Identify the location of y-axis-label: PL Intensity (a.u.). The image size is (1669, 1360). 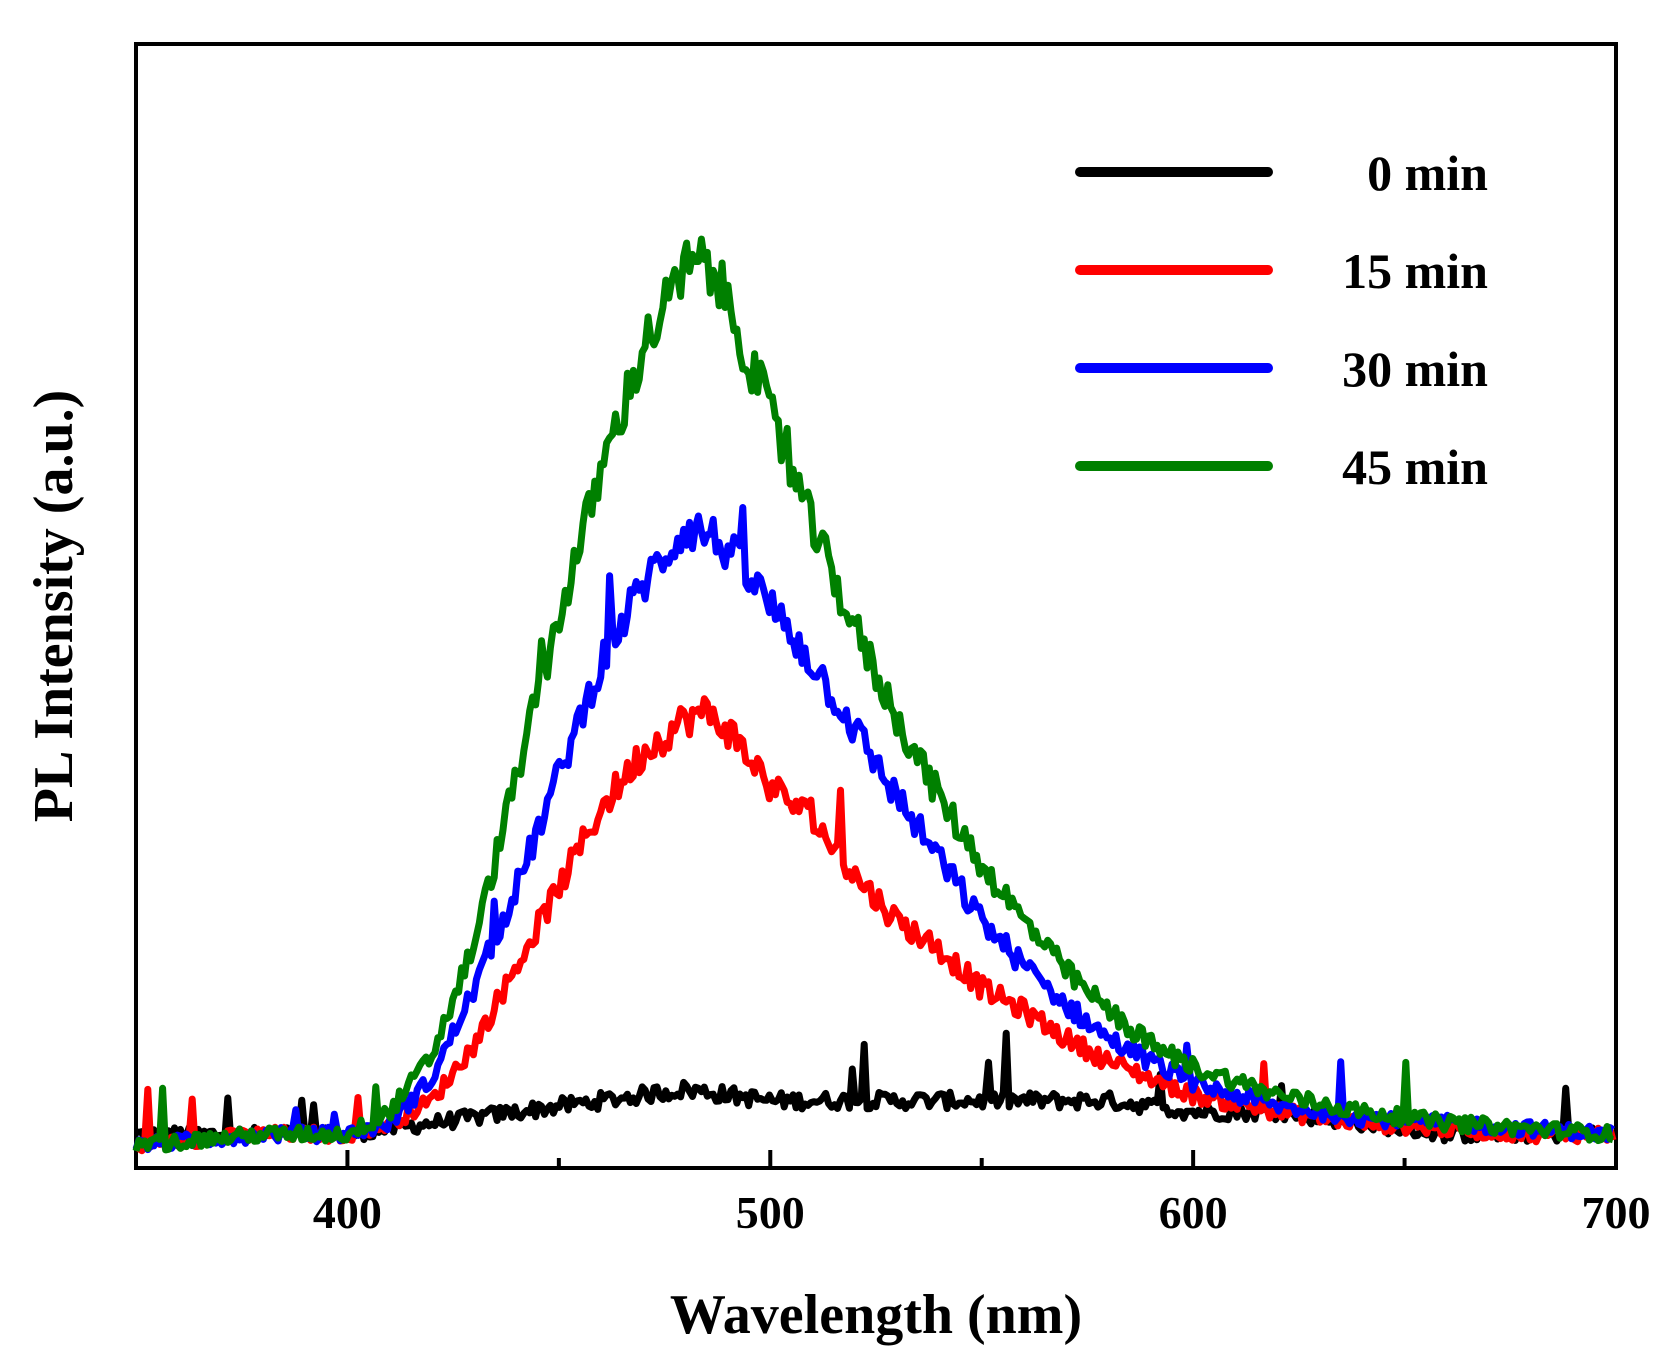
(54, 606).